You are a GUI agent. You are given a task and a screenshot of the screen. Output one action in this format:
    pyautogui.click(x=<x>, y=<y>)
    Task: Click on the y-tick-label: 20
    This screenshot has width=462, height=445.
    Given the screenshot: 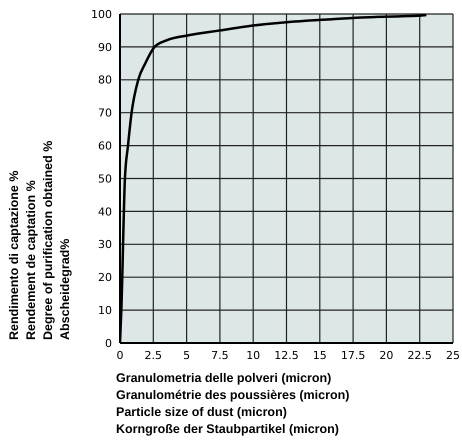 What is the action you would take?
    pyautogui.click(x=105, y=277)
    